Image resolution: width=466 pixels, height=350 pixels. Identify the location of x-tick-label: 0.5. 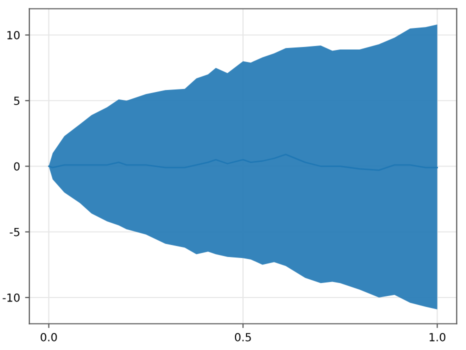
(242, 337).